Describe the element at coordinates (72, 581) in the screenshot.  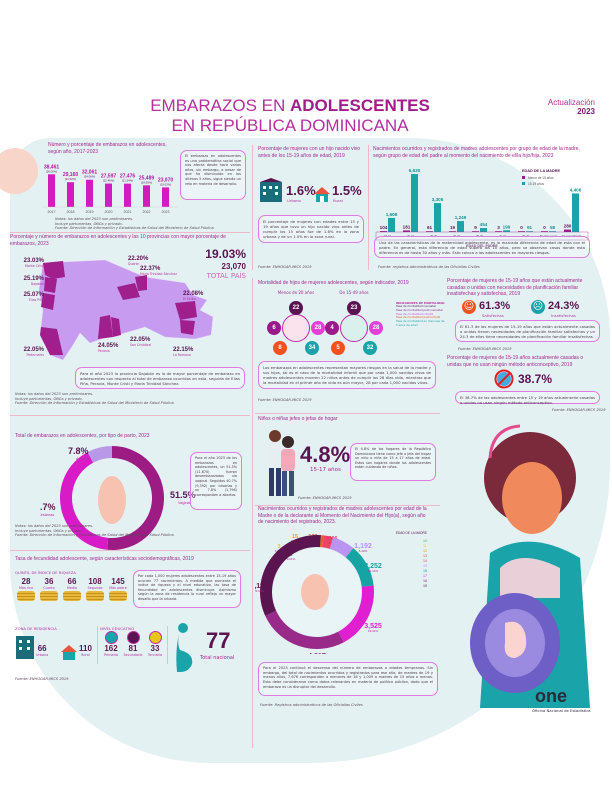
I see `wealth-value: 66` at that location.